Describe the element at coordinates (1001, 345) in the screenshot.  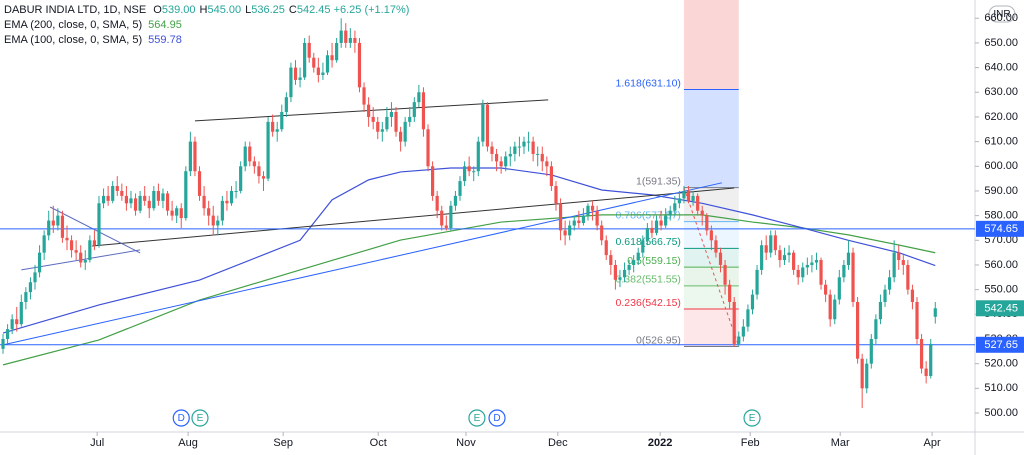
I see `price-tag-label: 527.65` at that location.